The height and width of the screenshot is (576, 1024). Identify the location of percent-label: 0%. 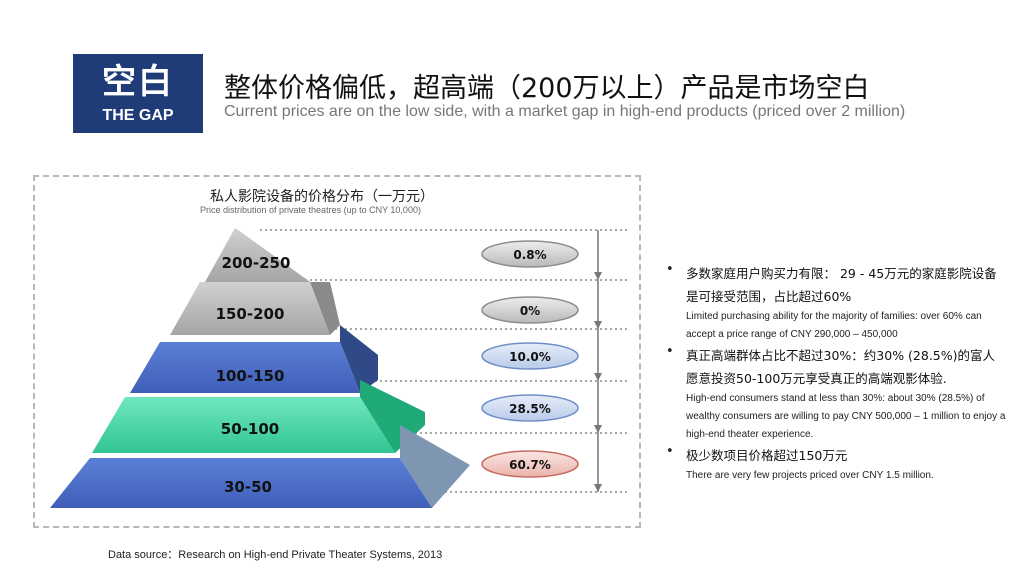
(530, 311).